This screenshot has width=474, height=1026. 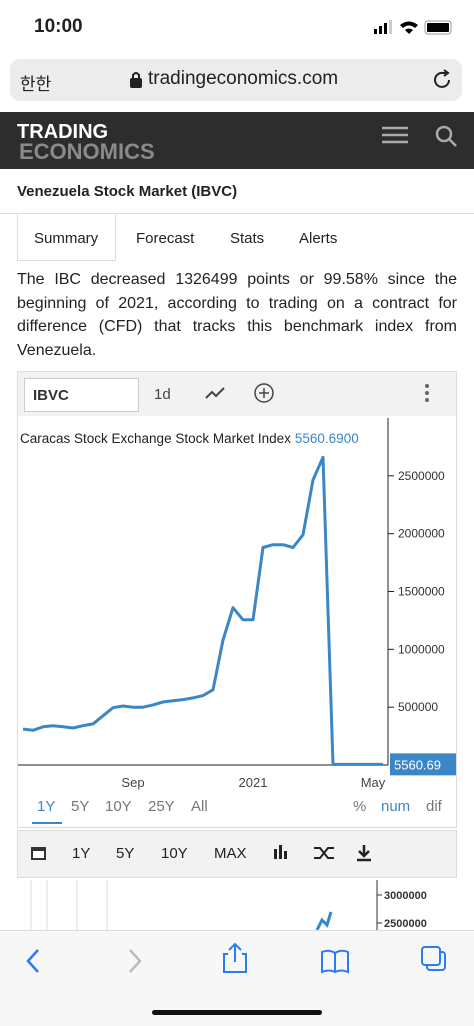 I want to click on safari-icons, so click(x=237, y=980).